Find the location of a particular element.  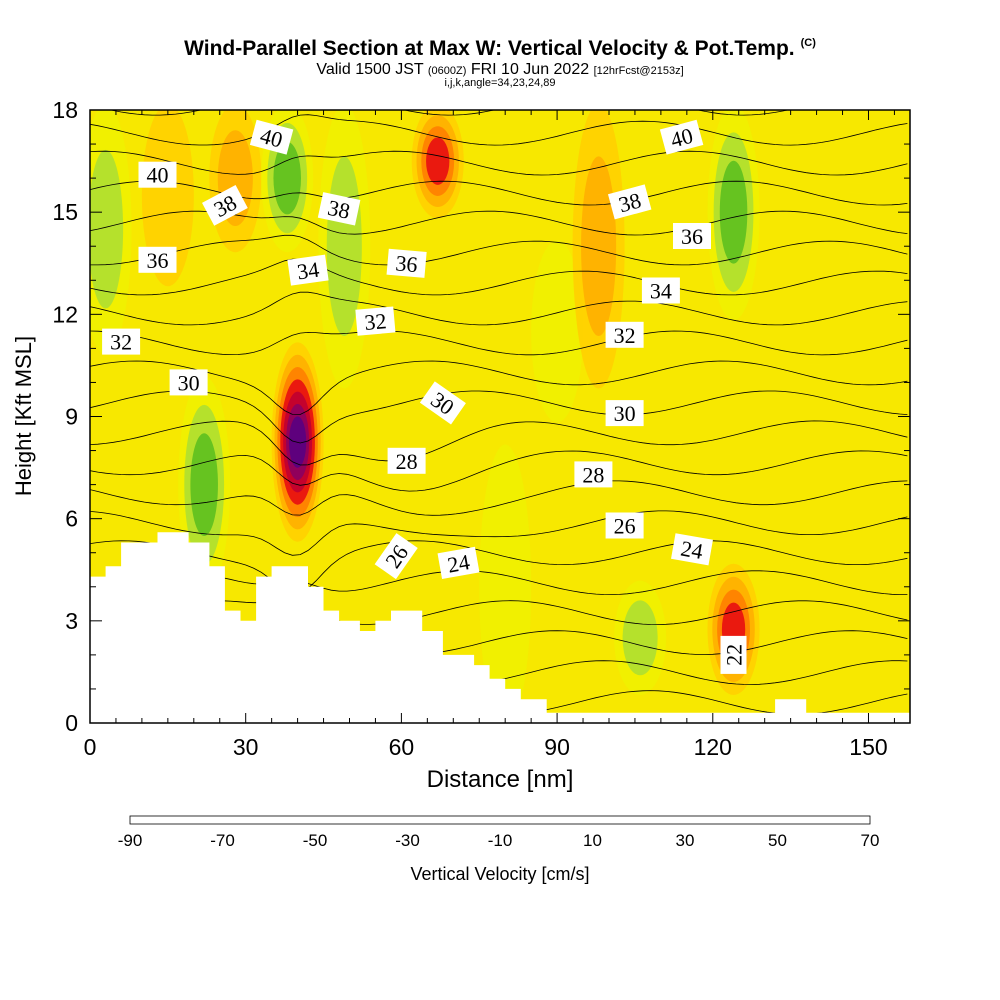

colorbar: -90 -70 -50 -30 -10 10 30 50 70 is located at coordinates (499, 832).